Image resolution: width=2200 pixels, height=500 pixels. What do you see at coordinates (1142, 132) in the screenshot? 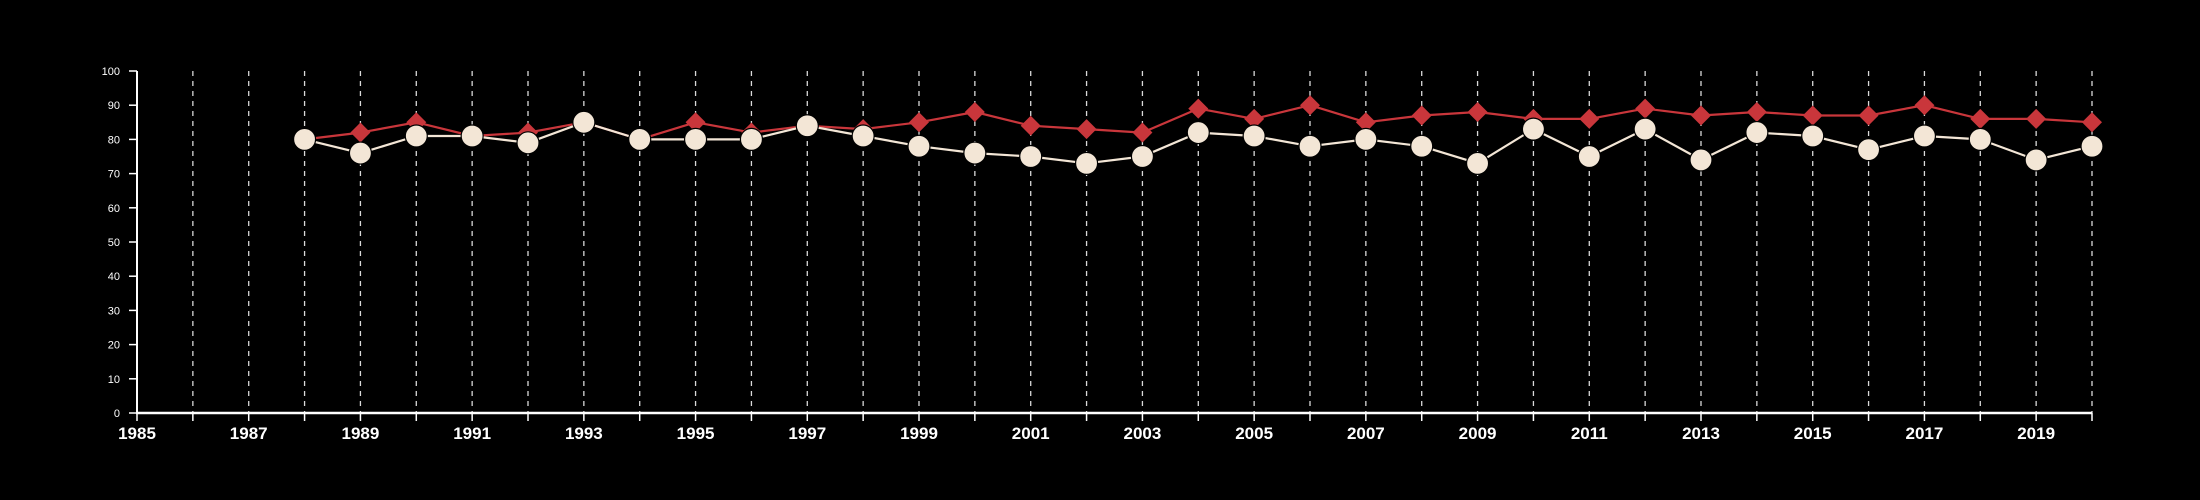
I see `series-0-point-2003` at bounding box center [1142, 132].